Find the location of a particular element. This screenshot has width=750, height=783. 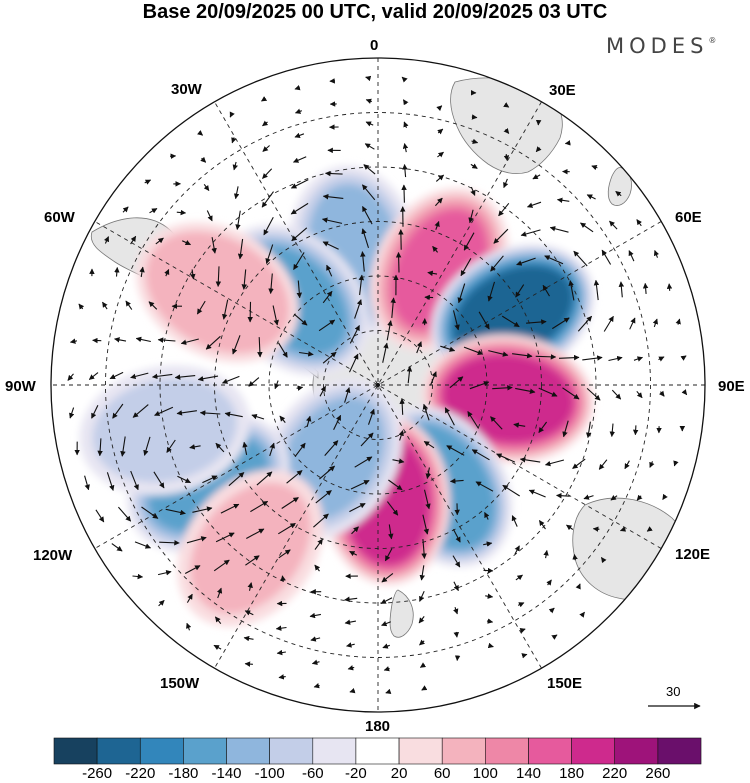

colorbar-tick-label: -260 is located at coordinates (97, 773).